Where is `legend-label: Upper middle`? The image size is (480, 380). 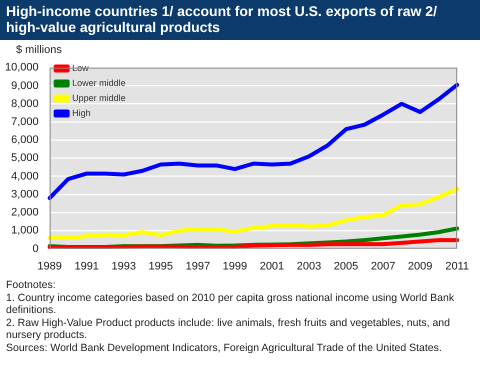 legend-label: Upper middle is located at coordinates (99, 97).